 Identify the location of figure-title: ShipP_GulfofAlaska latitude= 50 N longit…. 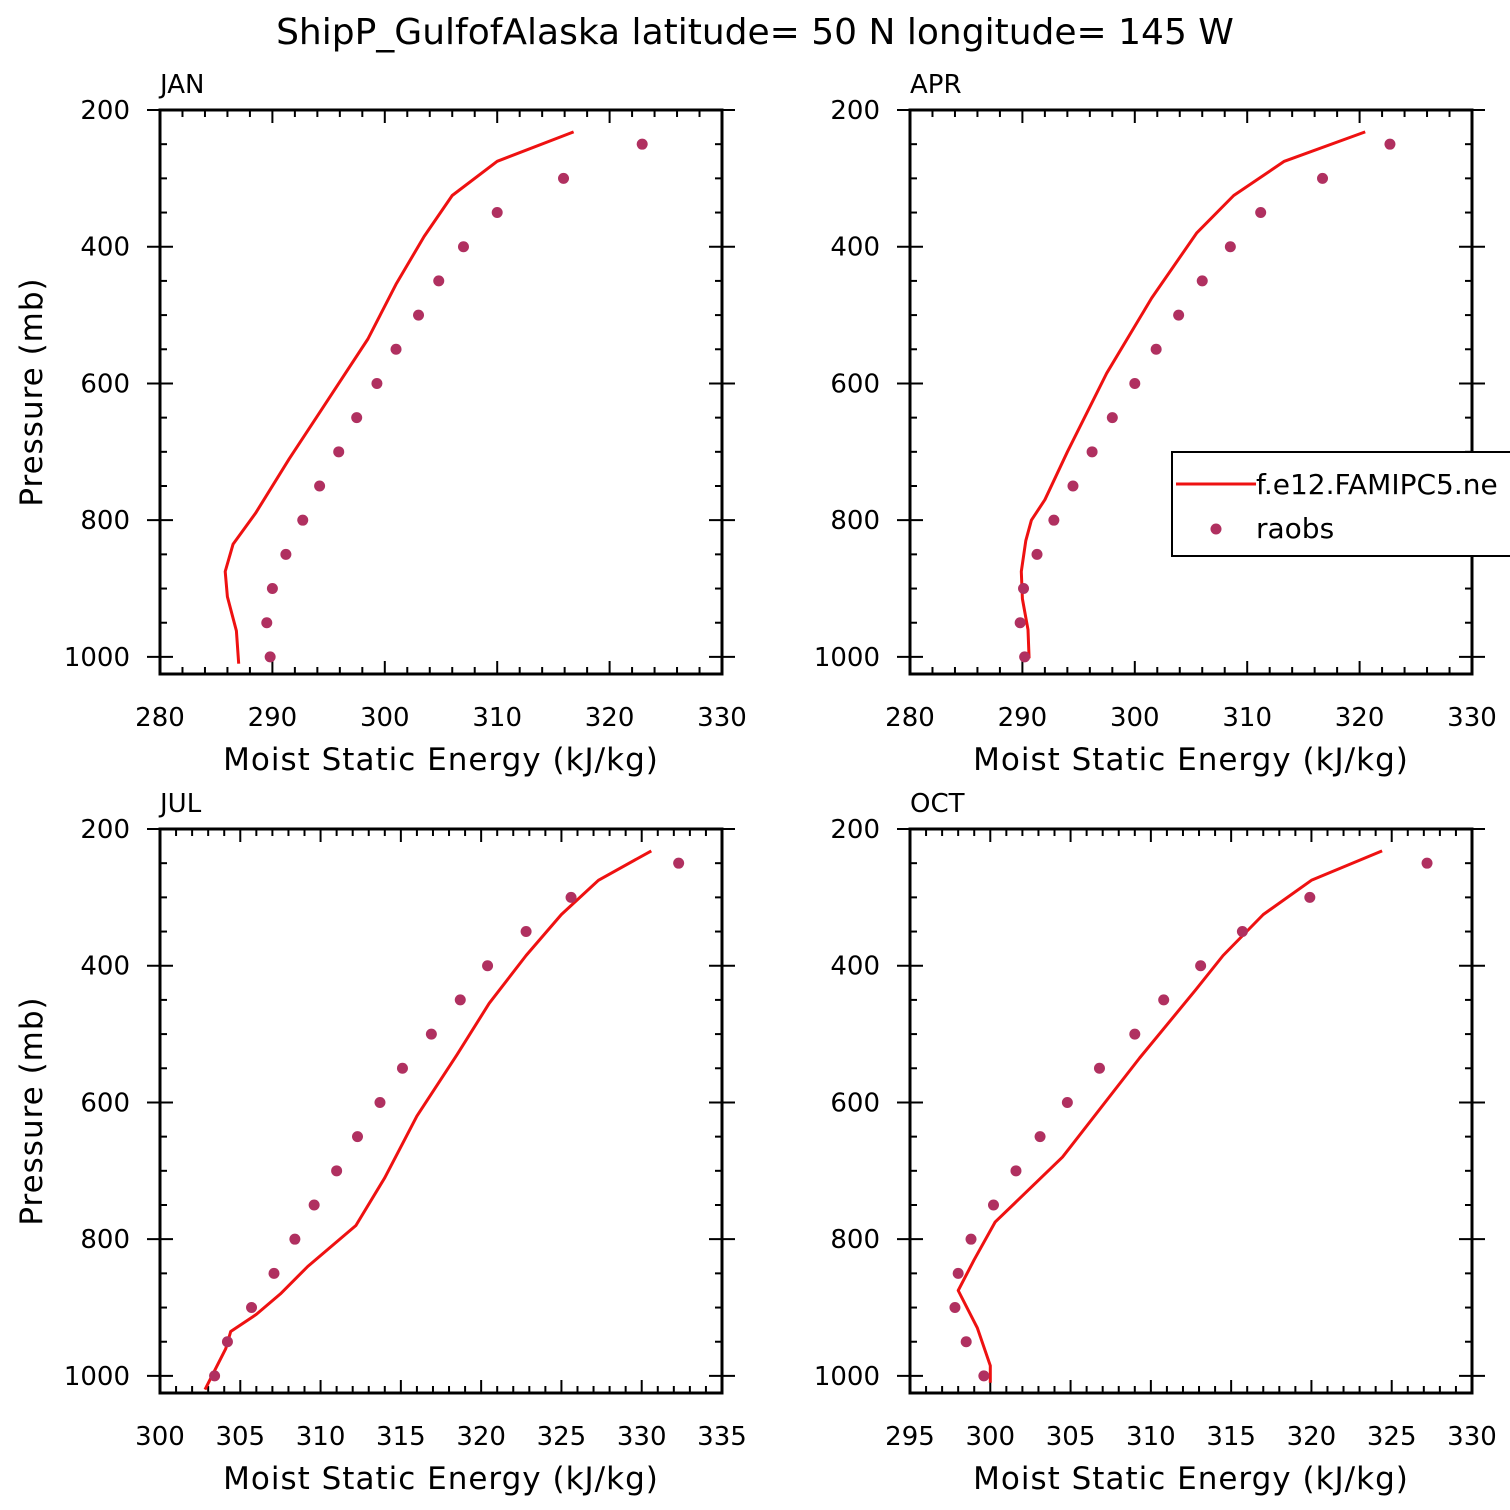
(755, 32).